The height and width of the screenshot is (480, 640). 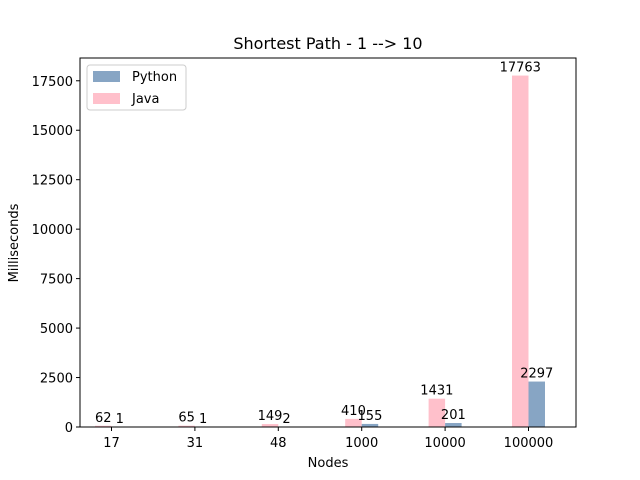 What do you see at coordinates (361, 443) in the screenshot?
I see `x-tick-label-1000: 1000` at bounding box center [361, 443].